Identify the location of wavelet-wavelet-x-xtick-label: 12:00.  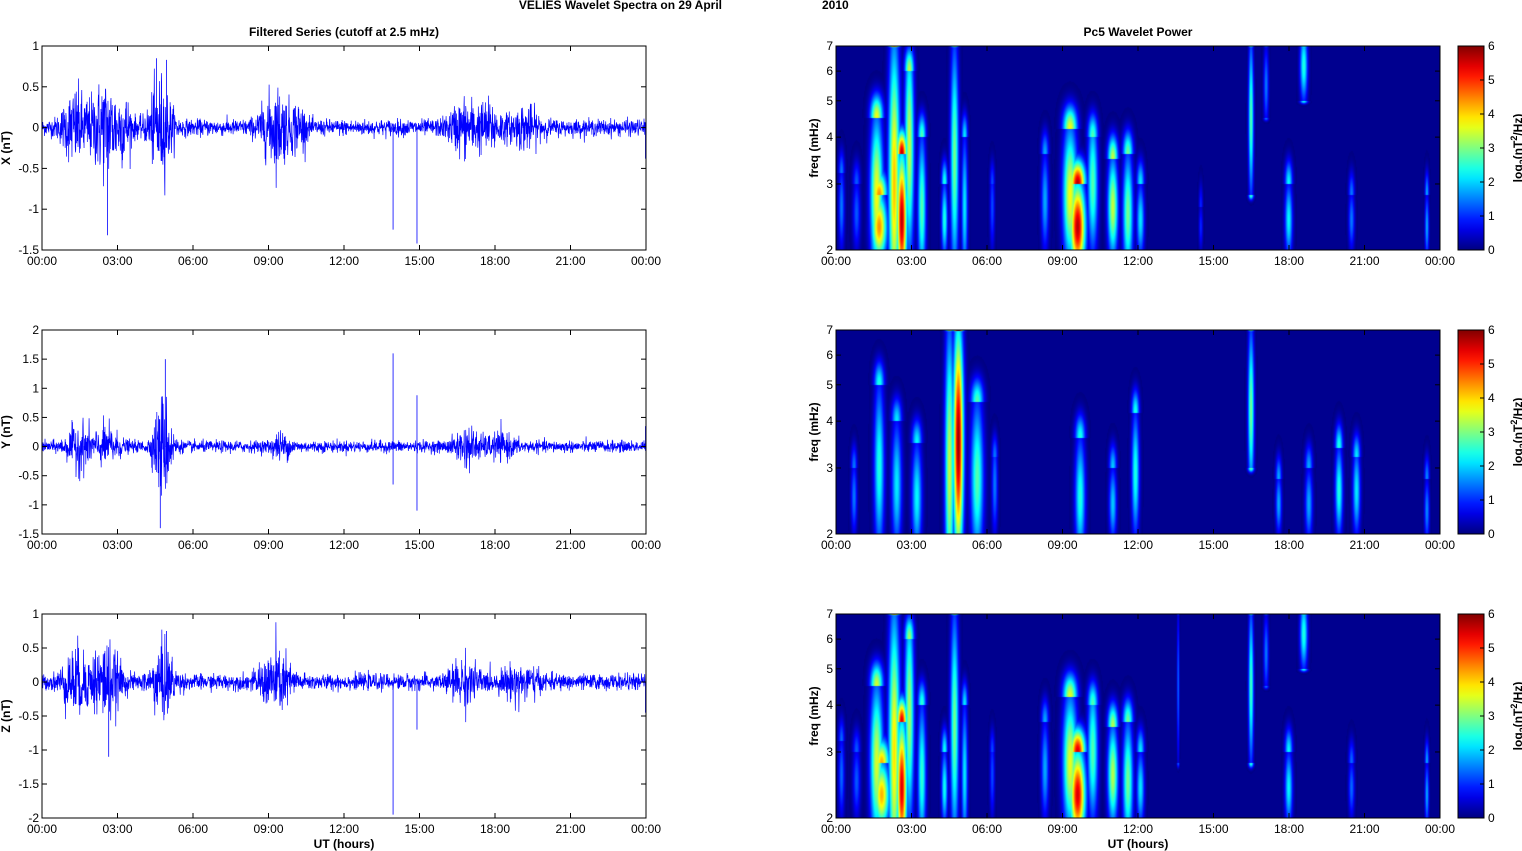
(1138, 261).